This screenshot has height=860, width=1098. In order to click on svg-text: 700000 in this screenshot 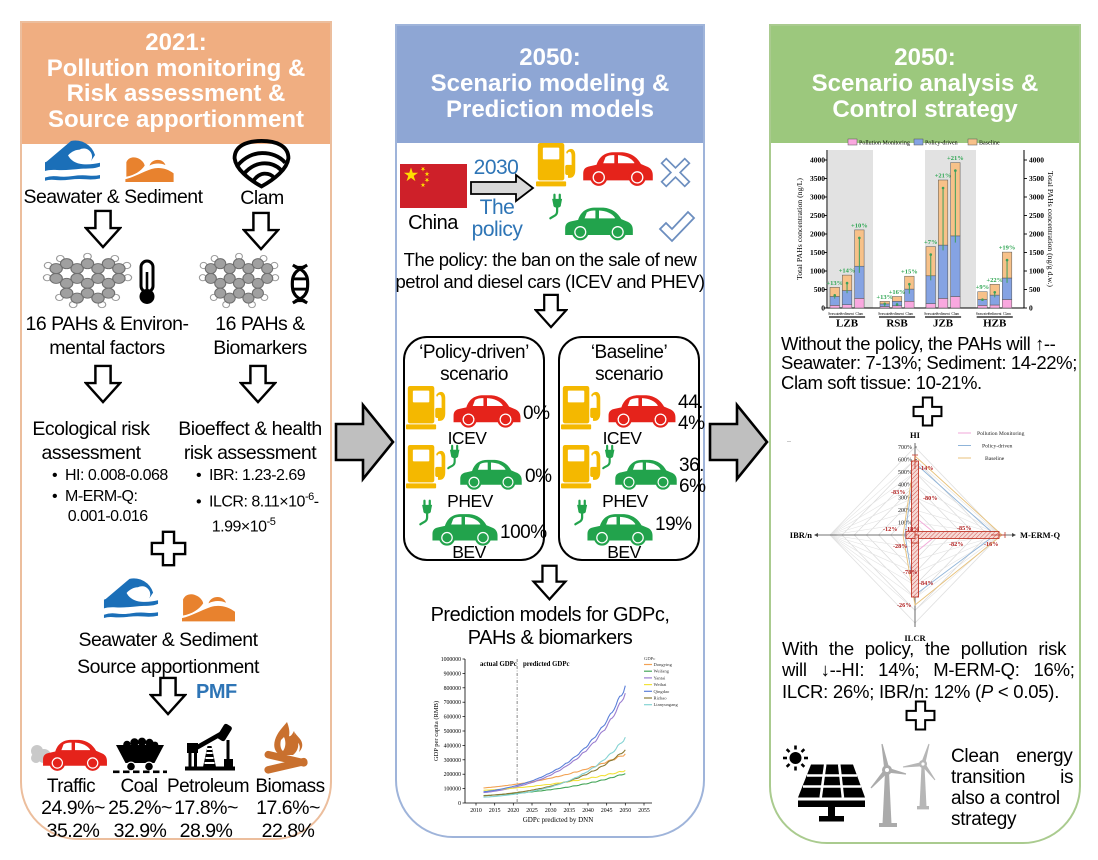, I will do `click(452, 703)`.